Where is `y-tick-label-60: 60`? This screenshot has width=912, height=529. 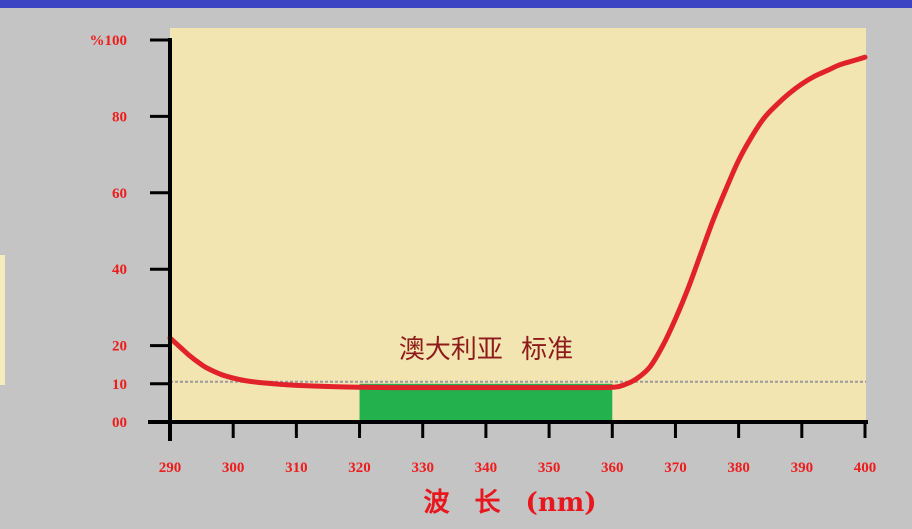
y-tick-label-60: 60 is located at coordinates (119, 194).